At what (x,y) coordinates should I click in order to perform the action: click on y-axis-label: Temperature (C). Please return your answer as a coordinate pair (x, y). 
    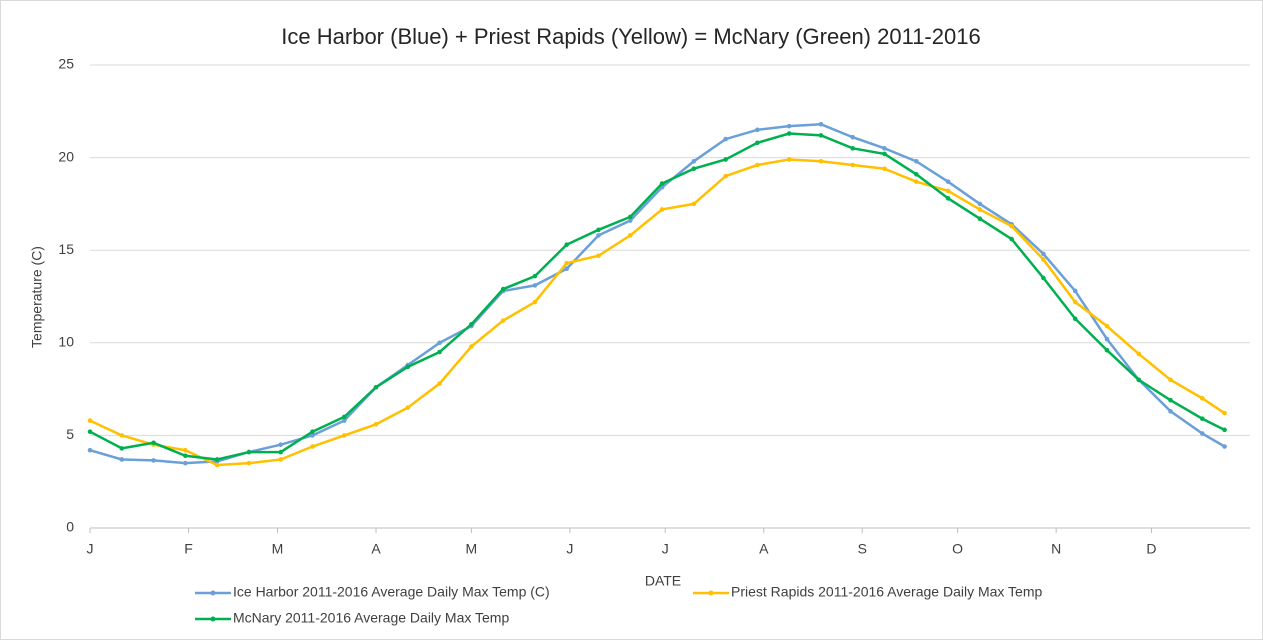
    Looking at the image, I should click on (37, 297).